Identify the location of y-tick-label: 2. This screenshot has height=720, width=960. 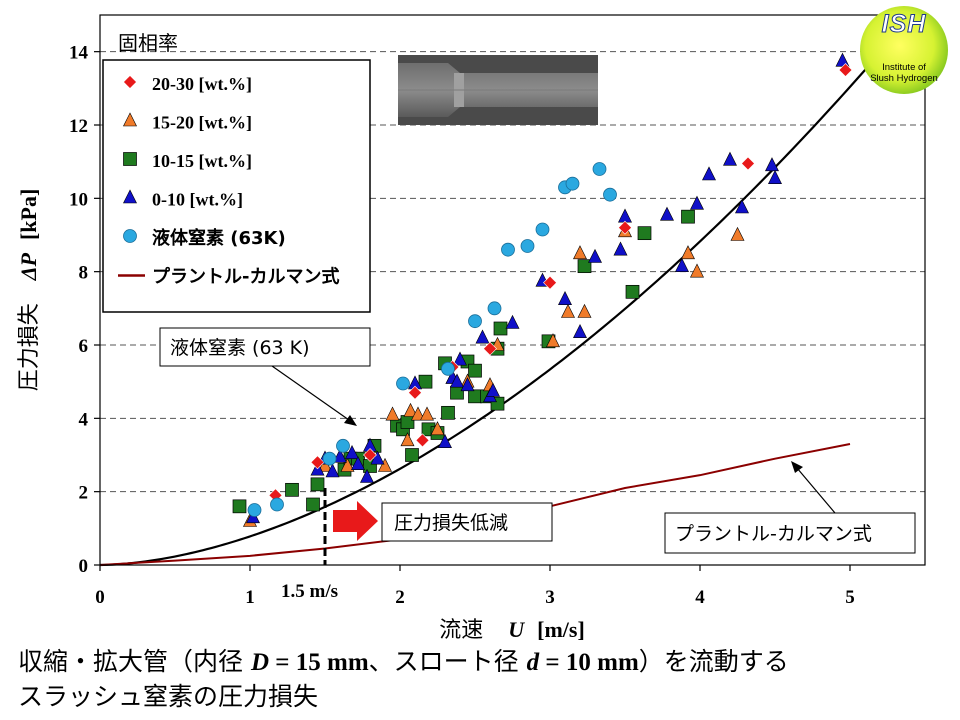
(84, 493).